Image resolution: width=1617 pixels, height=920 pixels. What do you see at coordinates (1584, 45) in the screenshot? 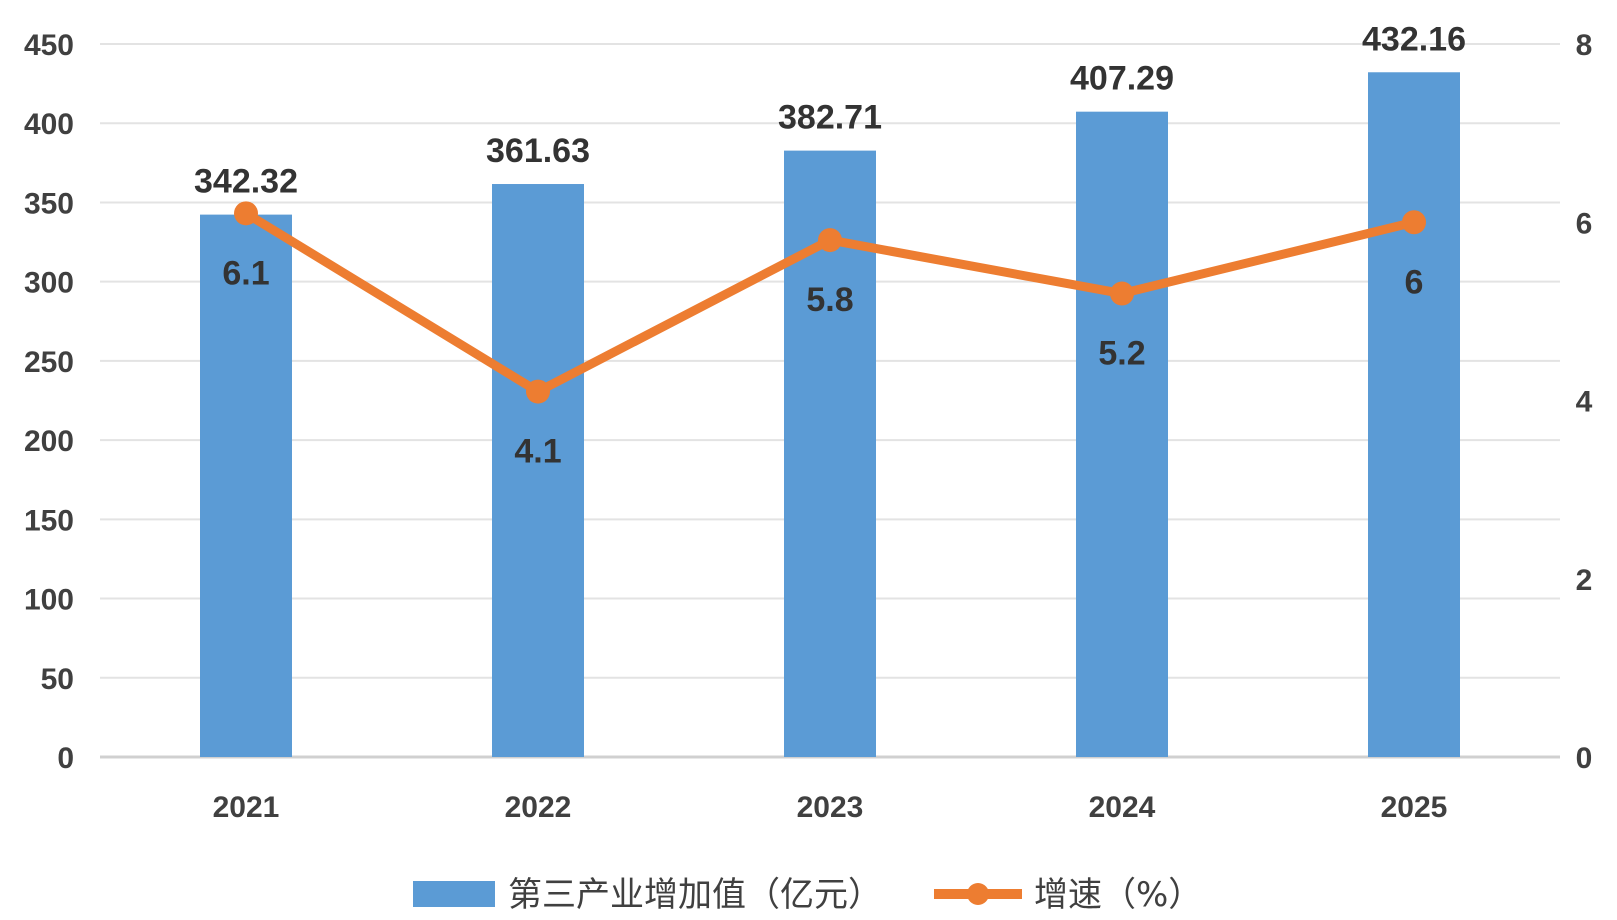
I see `y-right-tick-label: 8` at bounding box center [1584, 45].